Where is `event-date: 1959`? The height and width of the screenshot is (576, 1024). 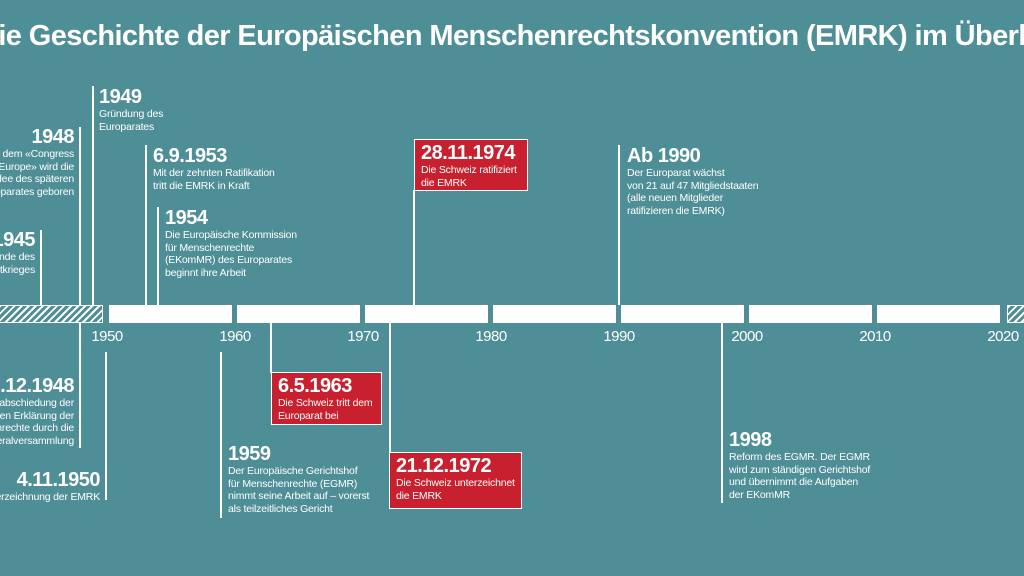
event-date: 1959 is located at coordinates (249, 454).